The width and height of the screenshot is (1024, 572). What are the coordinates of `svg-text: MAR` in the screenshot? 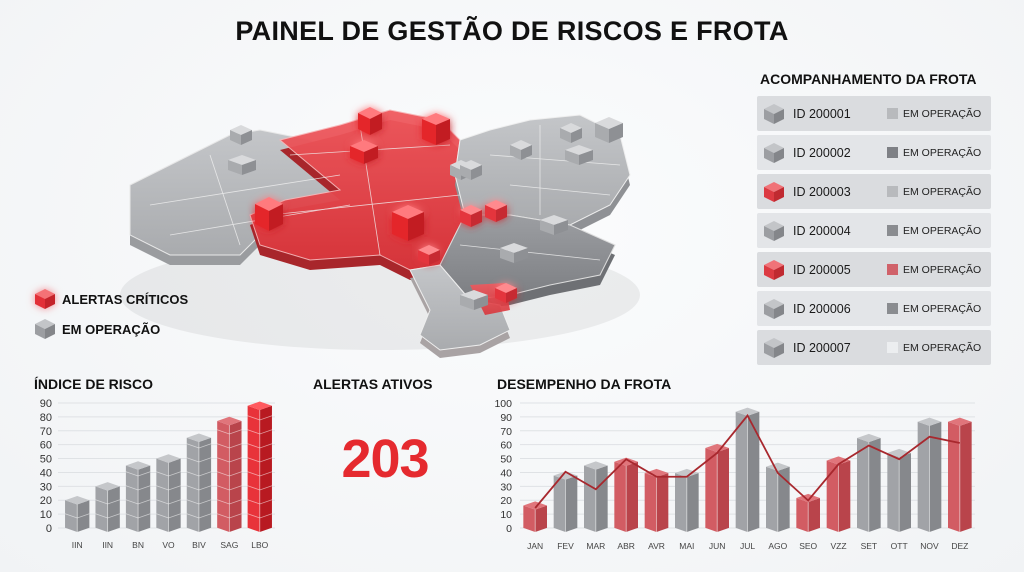 It's located at (595, 545).